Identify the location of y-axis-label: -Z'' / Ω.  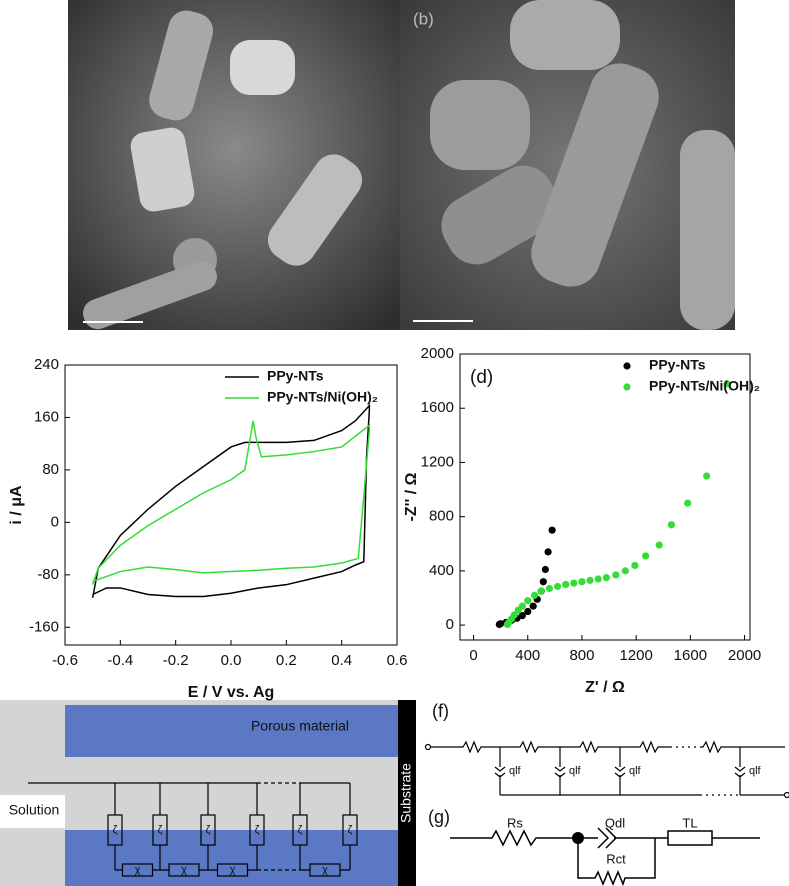
(411, 496).